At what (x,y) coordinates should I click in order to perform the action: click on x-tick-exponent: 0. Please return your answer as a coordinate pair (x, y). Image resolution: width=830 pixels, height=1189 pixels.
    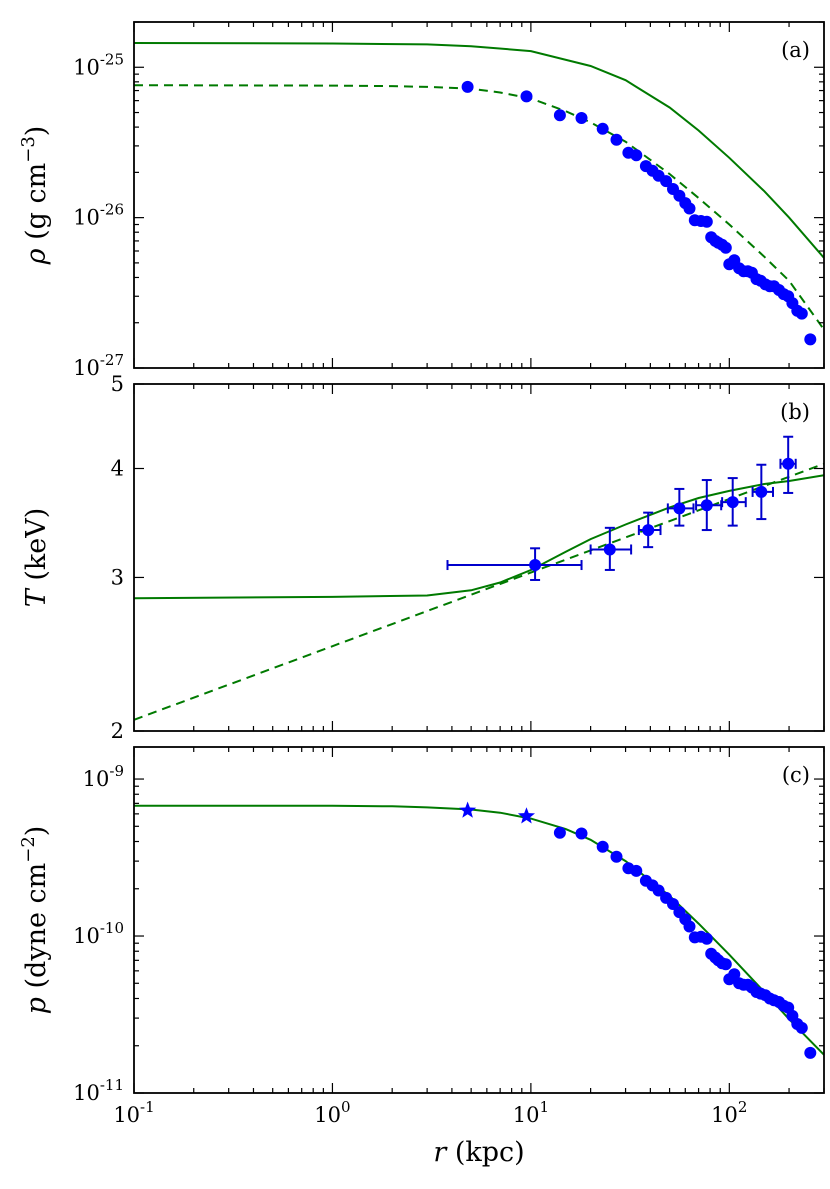
    Looking at the image, I should click on (346, 1107).